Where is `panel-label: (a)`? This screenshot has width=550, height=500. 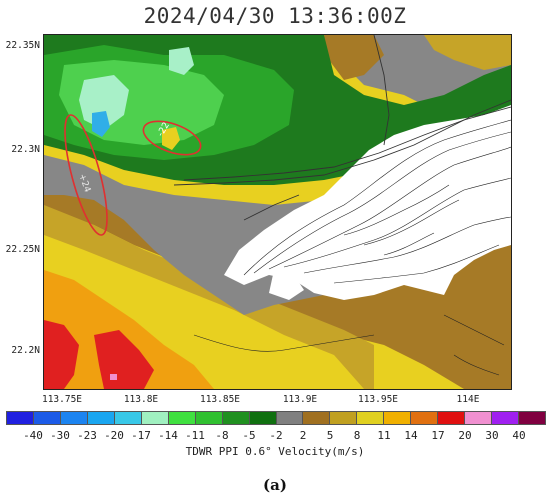 panel-label: (a) is located at coordinates (275, 485).